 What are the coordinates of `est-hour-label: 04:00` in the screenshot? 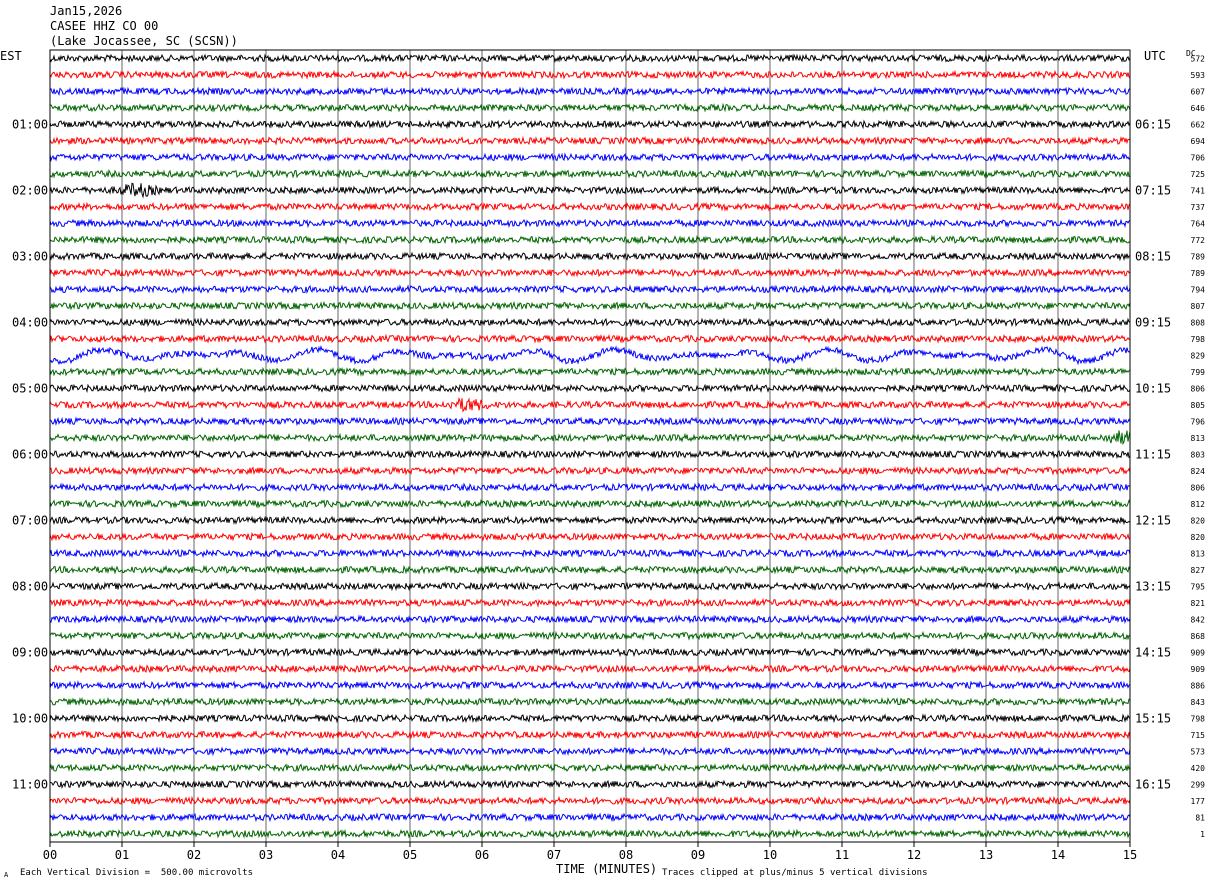 It's located at (30, 322).